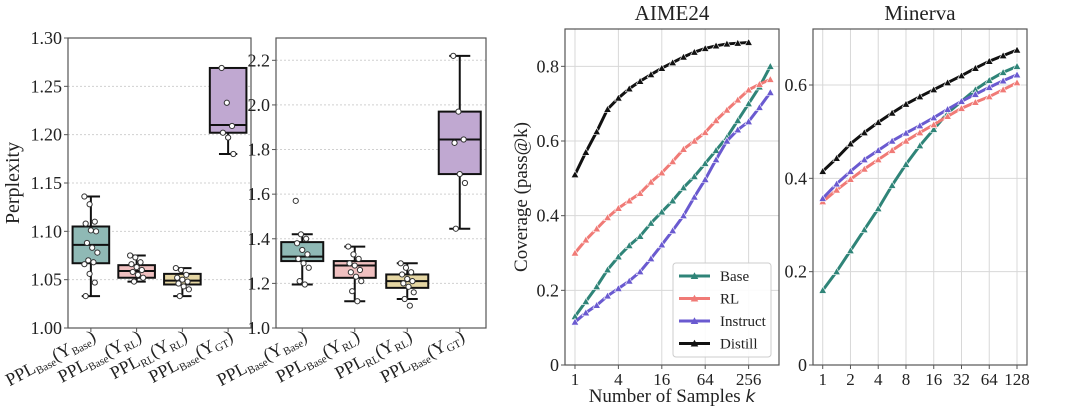 The height and width of the screenshot is (413, 1080). I want to click on y-axis-label: Coverage (pass@k), so click(521, 197).